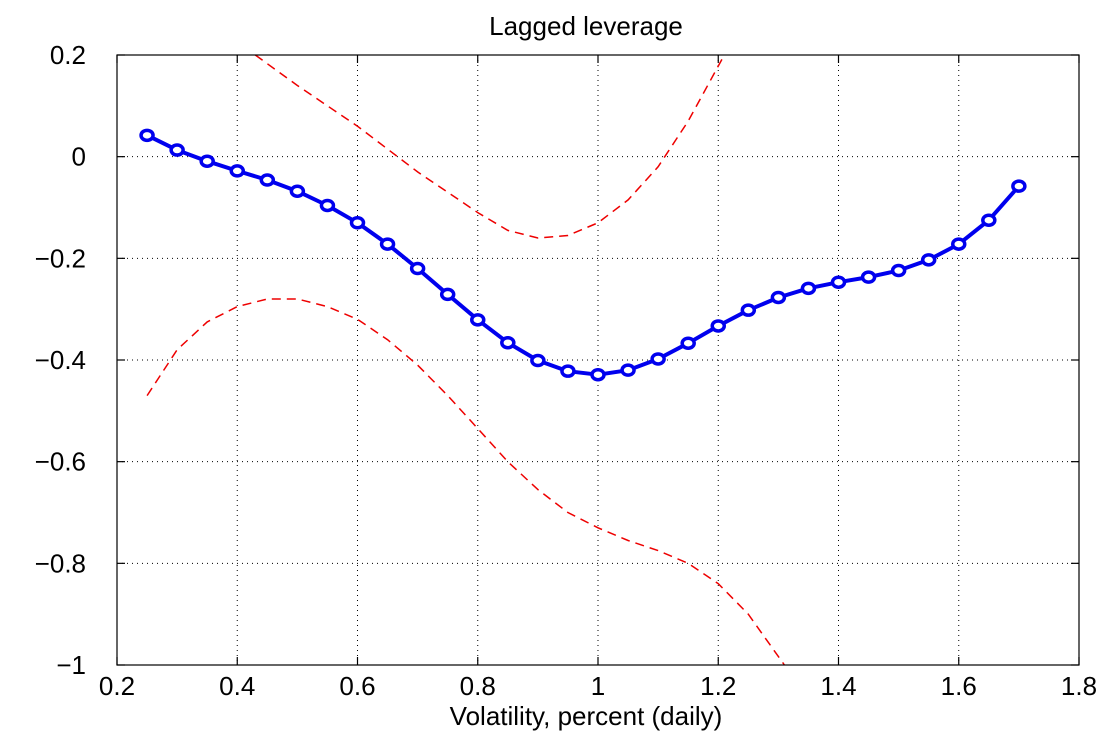 The height and width of the screenshot is (731, 1115). What do you see at coordinates (838, 686) in the screenshot?
I see `x-tick-label: 1.4` at bounding box center [838, 686].